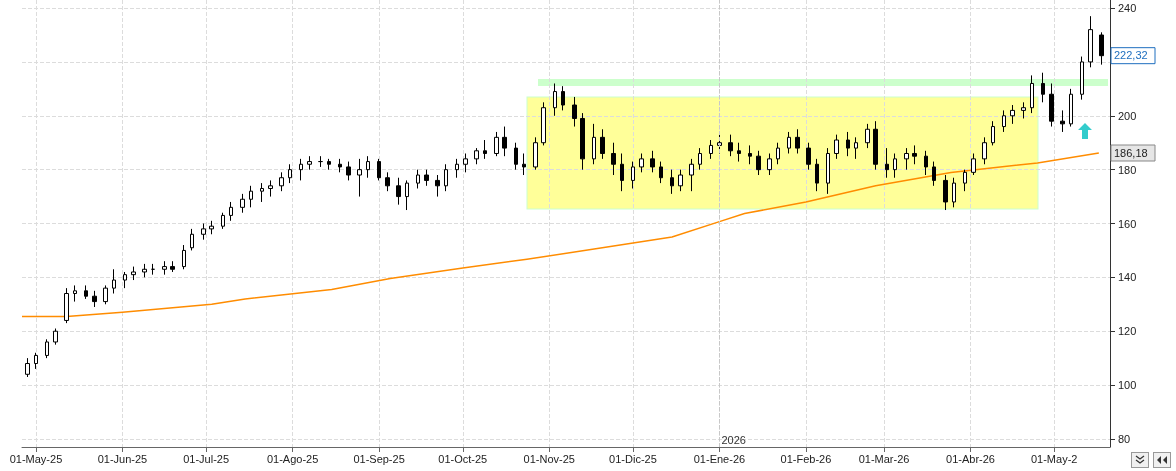 The width and height of the screenshot is (1176, 471). What do you see at coordinates (633, 458) in the screenshot?
I see `x-tick-label: 01-Dic-25` at bounding box center [633, 458].